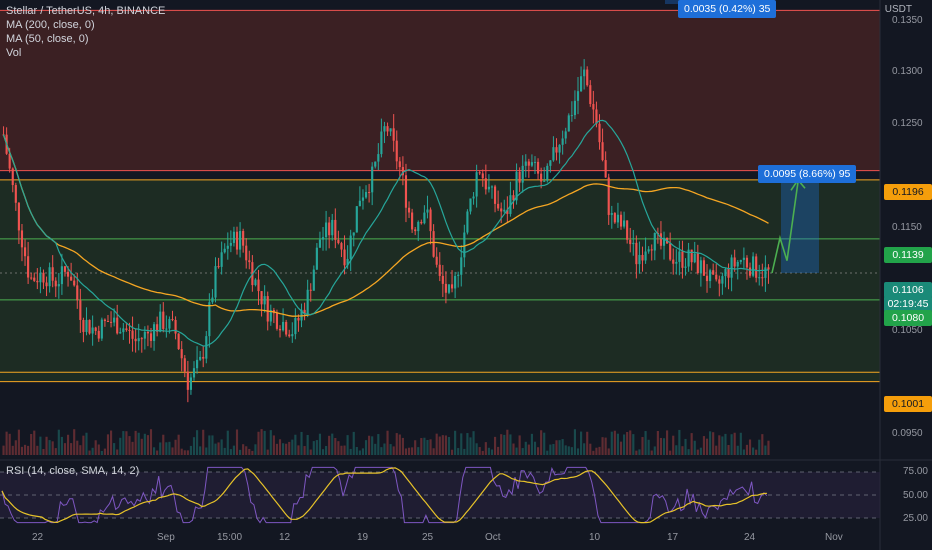 Image resolution: width=932 pixels, height=550 pixels. What do you see at coordinates (750, 537) in the screenshot?
I see `x-tick-label: 24` at bounding box center [750, 537].